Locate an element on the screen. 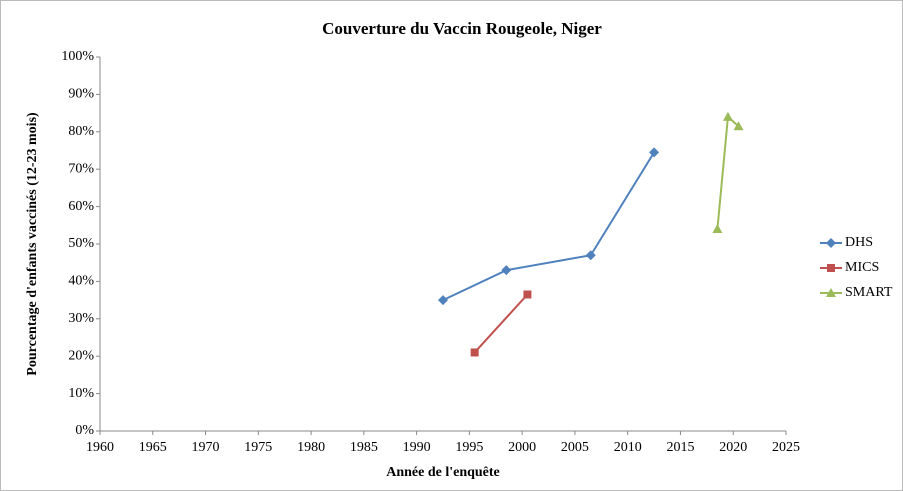  y-tick-label: 30% is located at coordinates (81, 318).